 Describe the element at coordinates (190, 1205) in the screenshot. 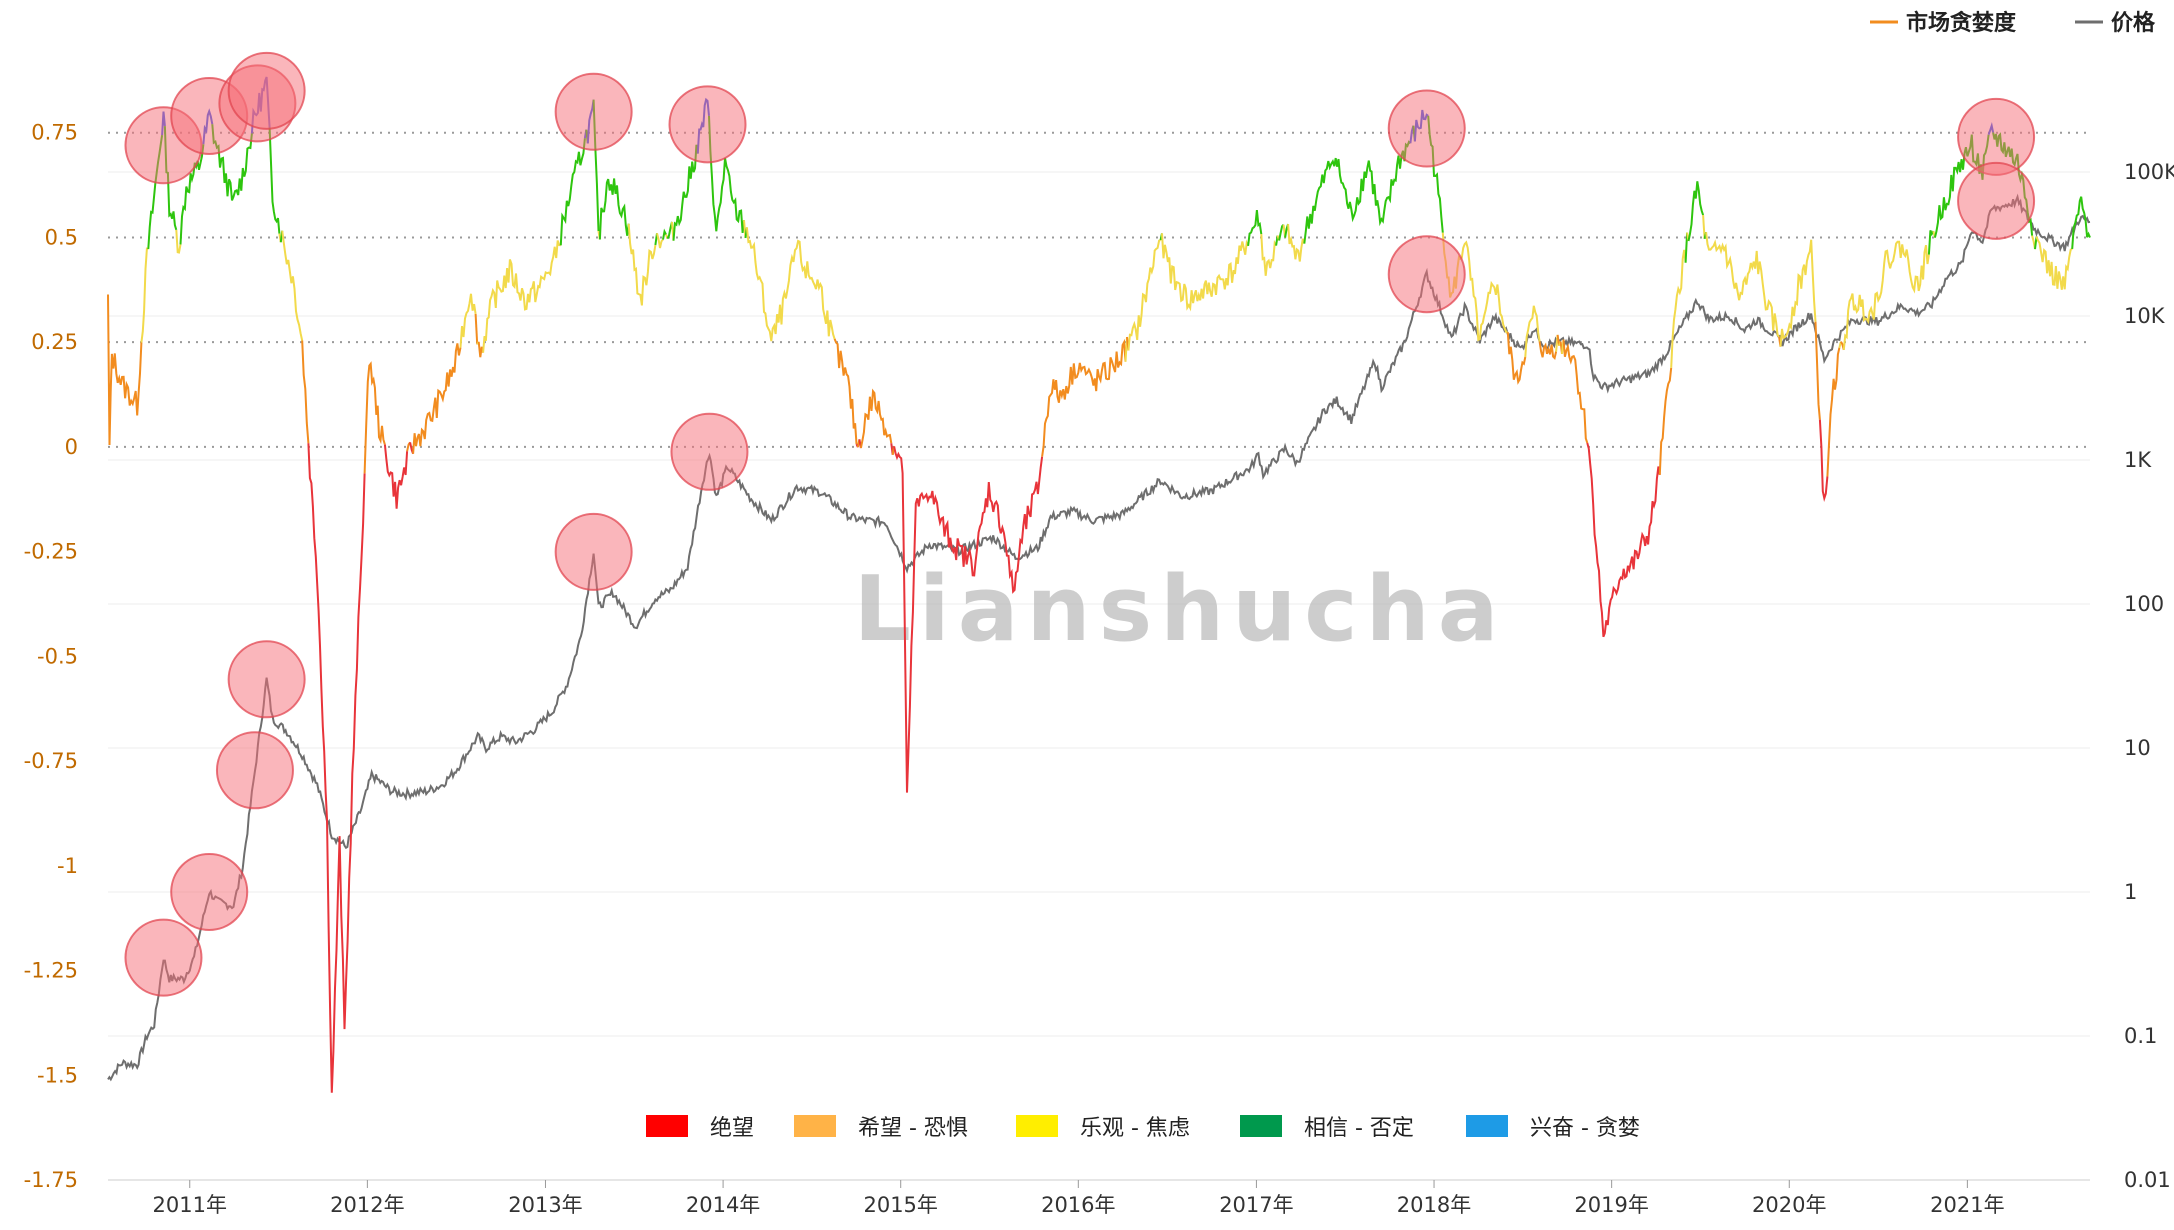

I see `x-tick-label: 2011年` at that location.